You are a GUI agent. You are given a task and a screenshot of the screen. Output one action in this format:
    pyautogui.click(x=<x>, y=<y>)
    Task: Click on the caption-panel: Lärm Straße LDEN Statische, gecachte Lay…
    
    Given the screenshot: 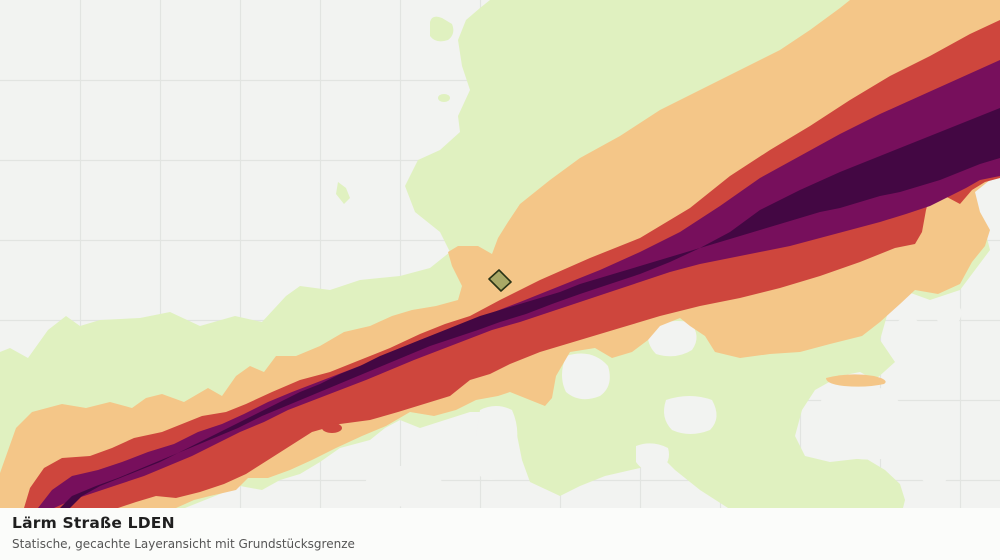 What is the action you would take?
    pyautogui.click(x=500, y=534)
    